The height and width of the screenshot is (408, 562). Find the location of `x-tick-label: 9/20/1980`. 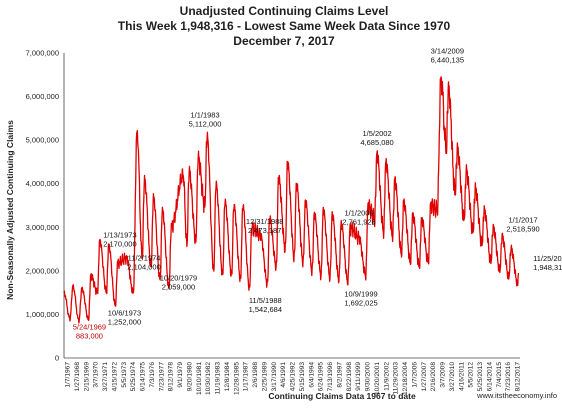

x-tick-label: 9/20/1980 is located at coordinates (189, 377).